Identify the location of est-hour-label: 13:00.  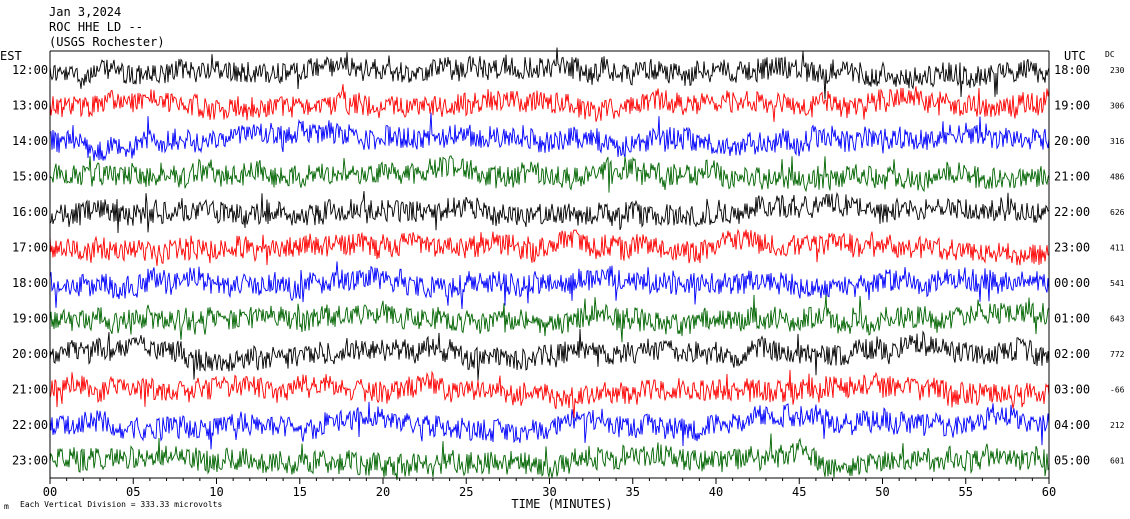
(30, 106).